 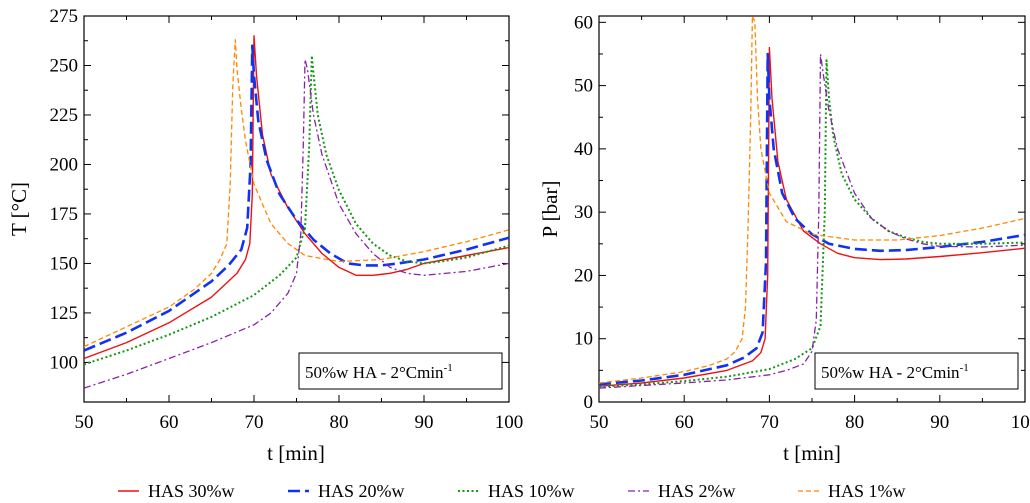 I want to click on y-tick-label: 40, so click(x=583, y=149).